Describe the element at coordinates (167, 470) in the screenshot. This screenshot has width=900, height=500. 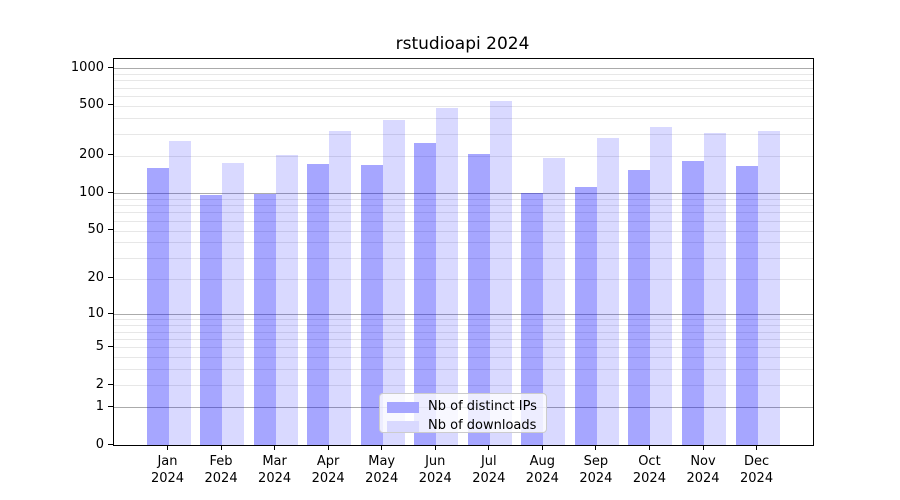
I see `x-tick-label: Jan 2024` at that location.